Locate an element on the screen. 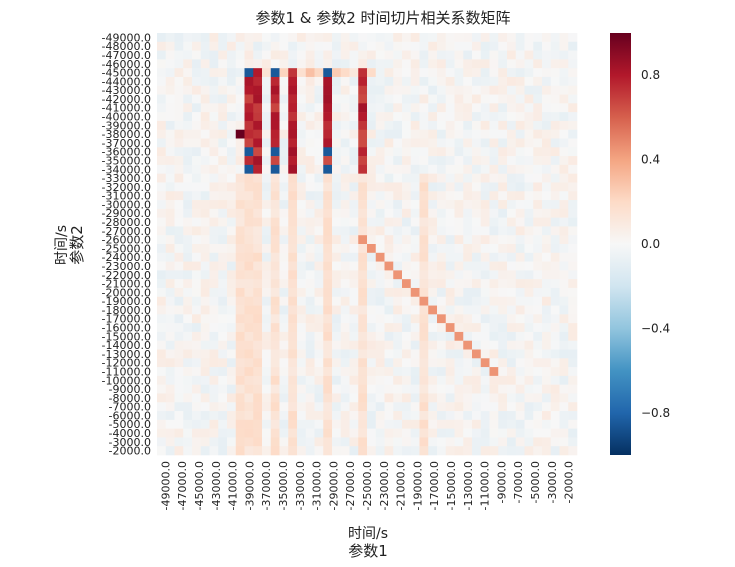  x-tick-label: -11000.0 is located at coordinates (485, 485).